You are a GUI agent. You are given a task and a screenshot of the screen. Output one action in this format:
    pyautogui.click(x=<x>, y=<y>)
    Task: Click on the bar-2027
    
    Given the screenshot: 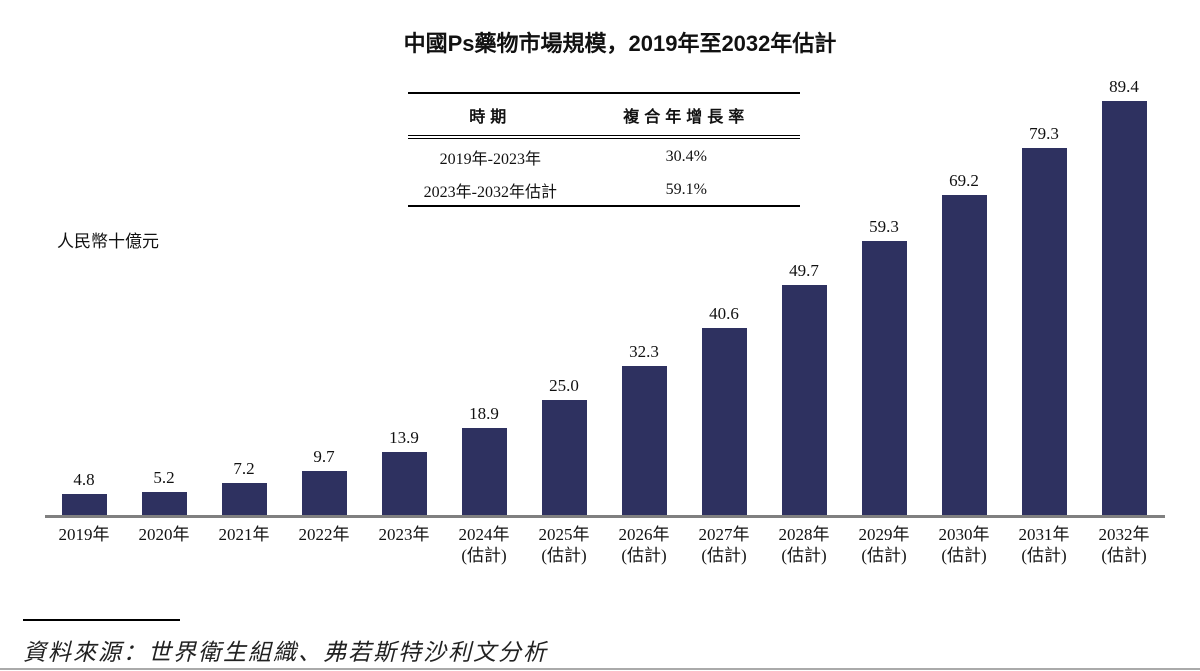 What is the action you would take?
    pyautogui.click(x=724, y=422)
    